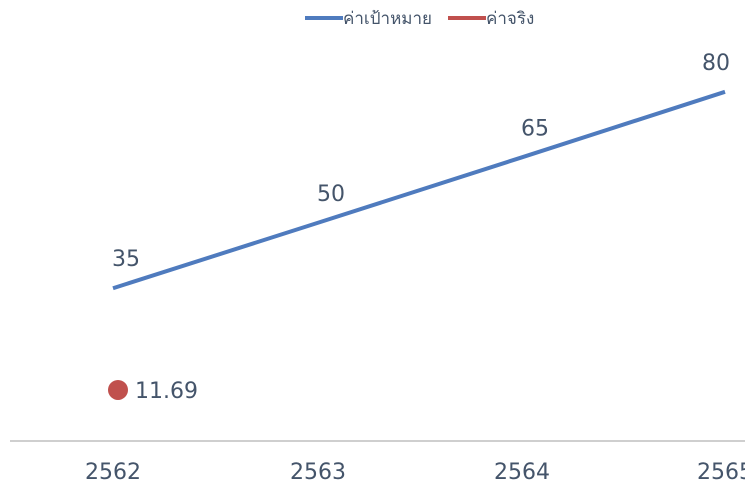  I want to click on x-axis: 2562 2563 2564 2565, so click(377, 462).